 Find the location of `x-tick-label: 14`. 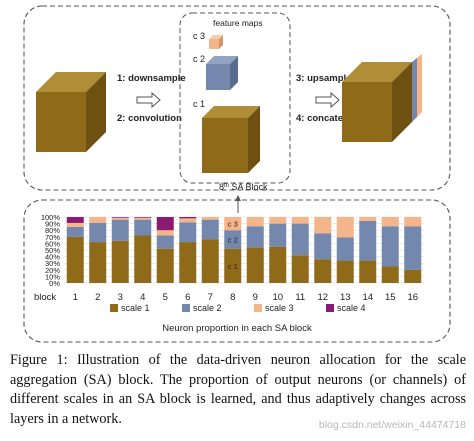

x-tick-label: 14 is located at coordinates (367, 297).